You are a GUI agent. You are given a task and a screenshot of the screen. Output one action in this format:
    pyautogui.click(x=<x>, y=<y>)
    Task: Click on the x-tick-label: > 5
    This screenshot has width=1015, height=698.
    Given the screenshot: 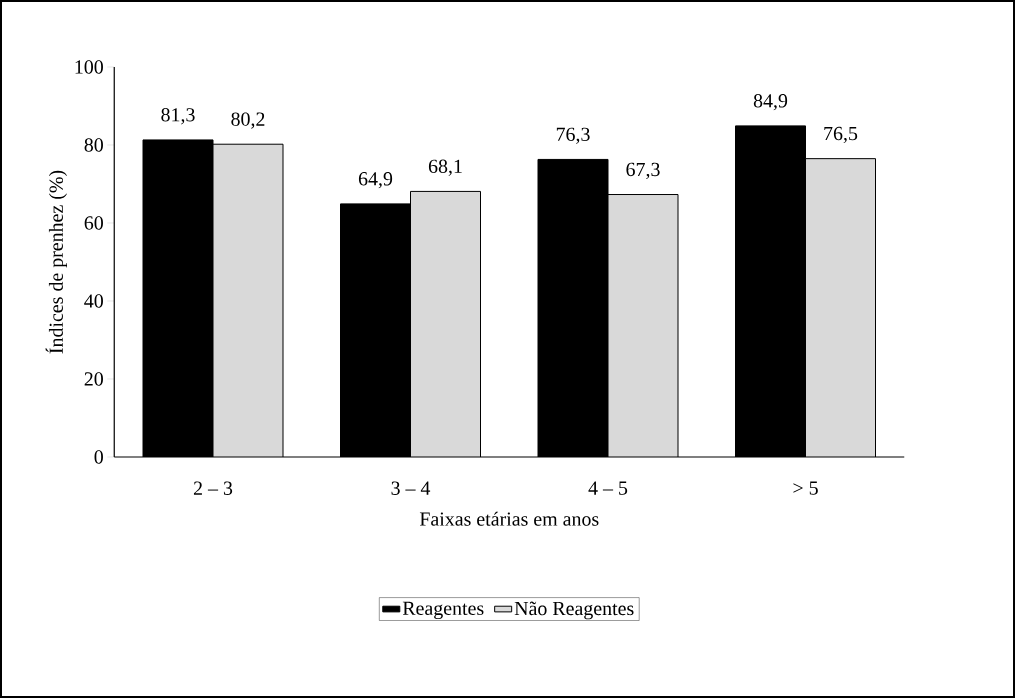 What is the action you would take?
    pyautogui.click(x=805, y=488)
    